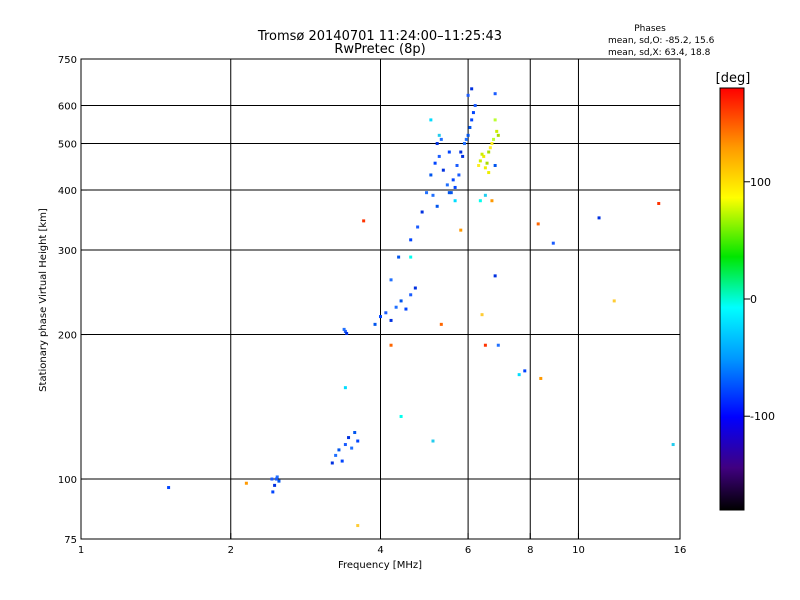 The image size is (800, 600). What do you see at coordinates (43, 300) in the screenshot?
I see `y-axis-label: Stationary phase Virtual Height [km]` at bounding box center [43, 300].